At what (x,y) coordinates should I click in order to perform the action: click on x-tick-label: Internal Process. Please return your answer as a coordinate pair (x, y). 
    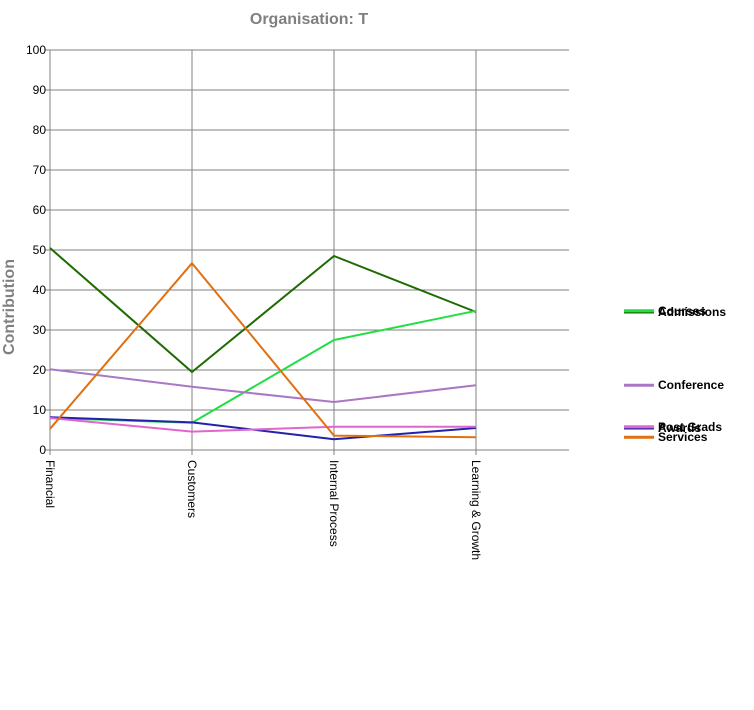
    Looking at the image, I should click on (334, 503).